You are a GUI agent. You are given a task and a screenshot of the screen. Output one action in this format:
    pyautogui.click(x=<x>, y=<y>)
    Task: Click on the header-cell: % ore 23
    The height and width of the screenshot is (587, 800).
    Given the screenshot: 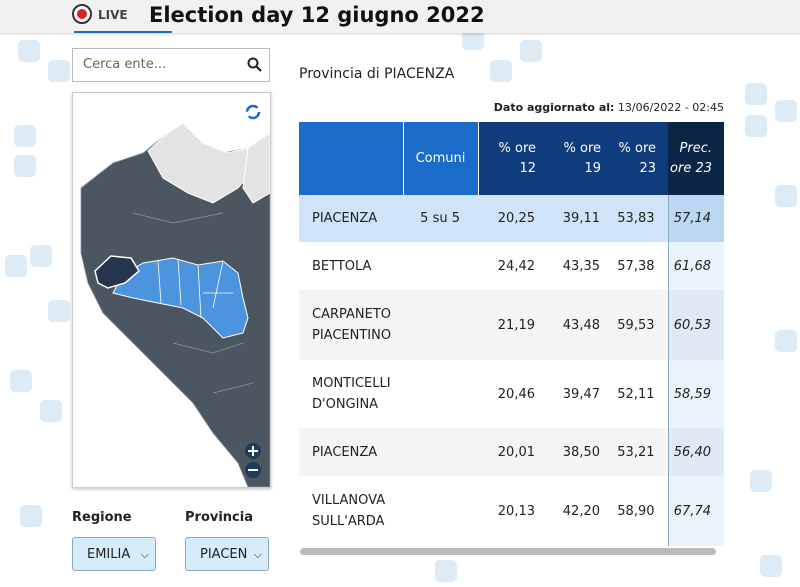 What is the action you would take?
    pyautogui.click(x=640, y=158)
    